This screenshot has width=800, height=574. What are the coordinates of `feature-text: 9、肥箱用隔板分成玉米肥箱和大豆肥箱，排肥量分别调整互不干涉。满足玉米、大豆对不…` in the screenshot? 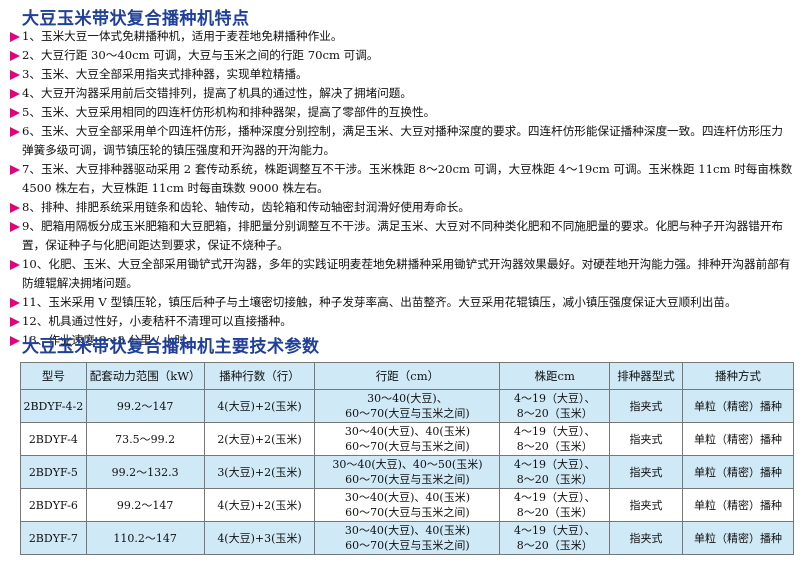 It's located at (402, 235).